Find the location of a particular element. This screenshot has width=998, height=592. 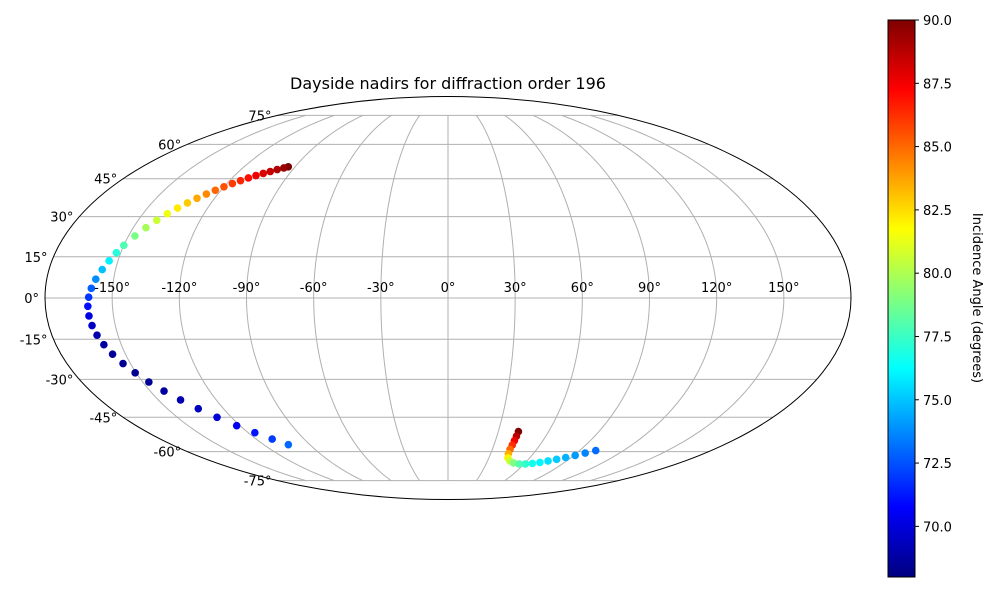

lat-tick-label: 60° is located at coordinates (169, 145).